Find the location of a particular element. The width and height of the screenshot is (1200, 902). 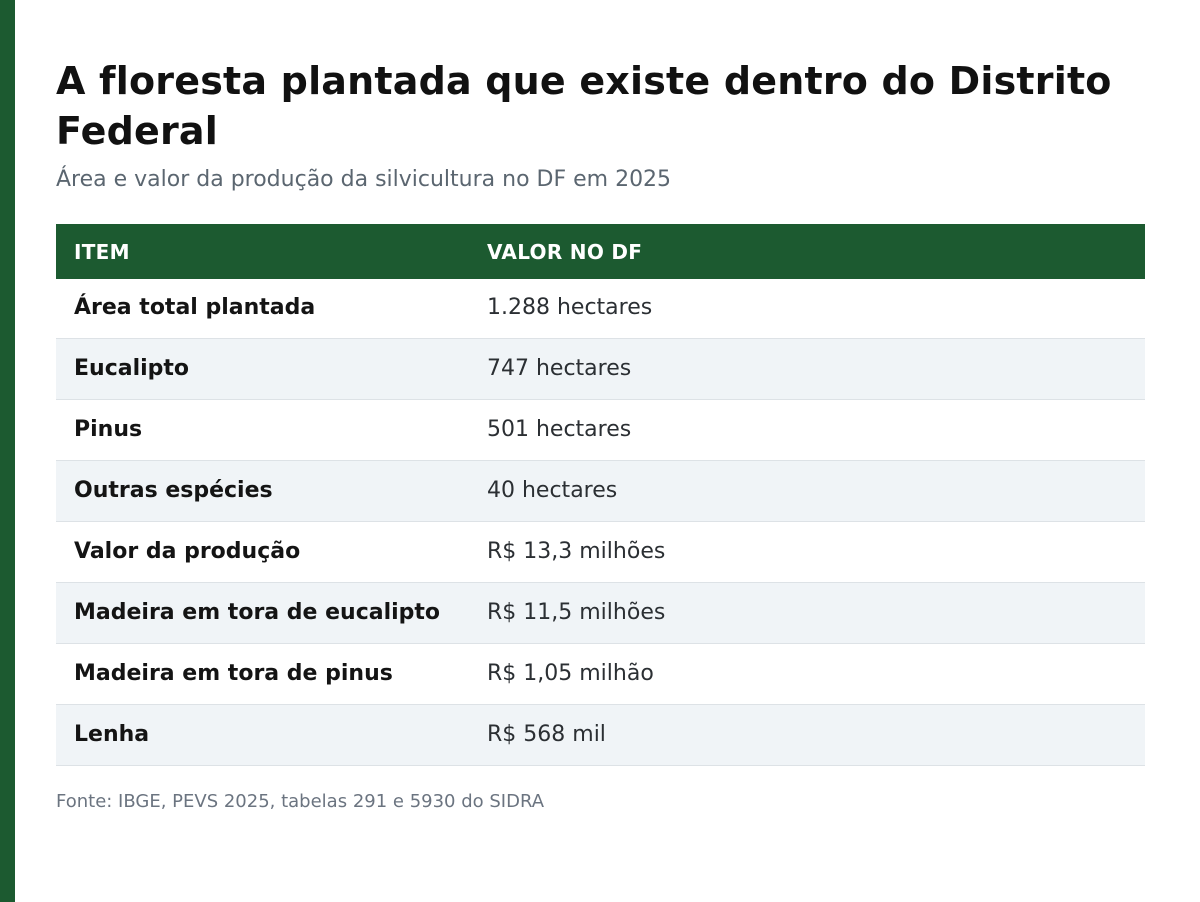

row-item-value: 40 hectares is located at coordinates (807, 491).